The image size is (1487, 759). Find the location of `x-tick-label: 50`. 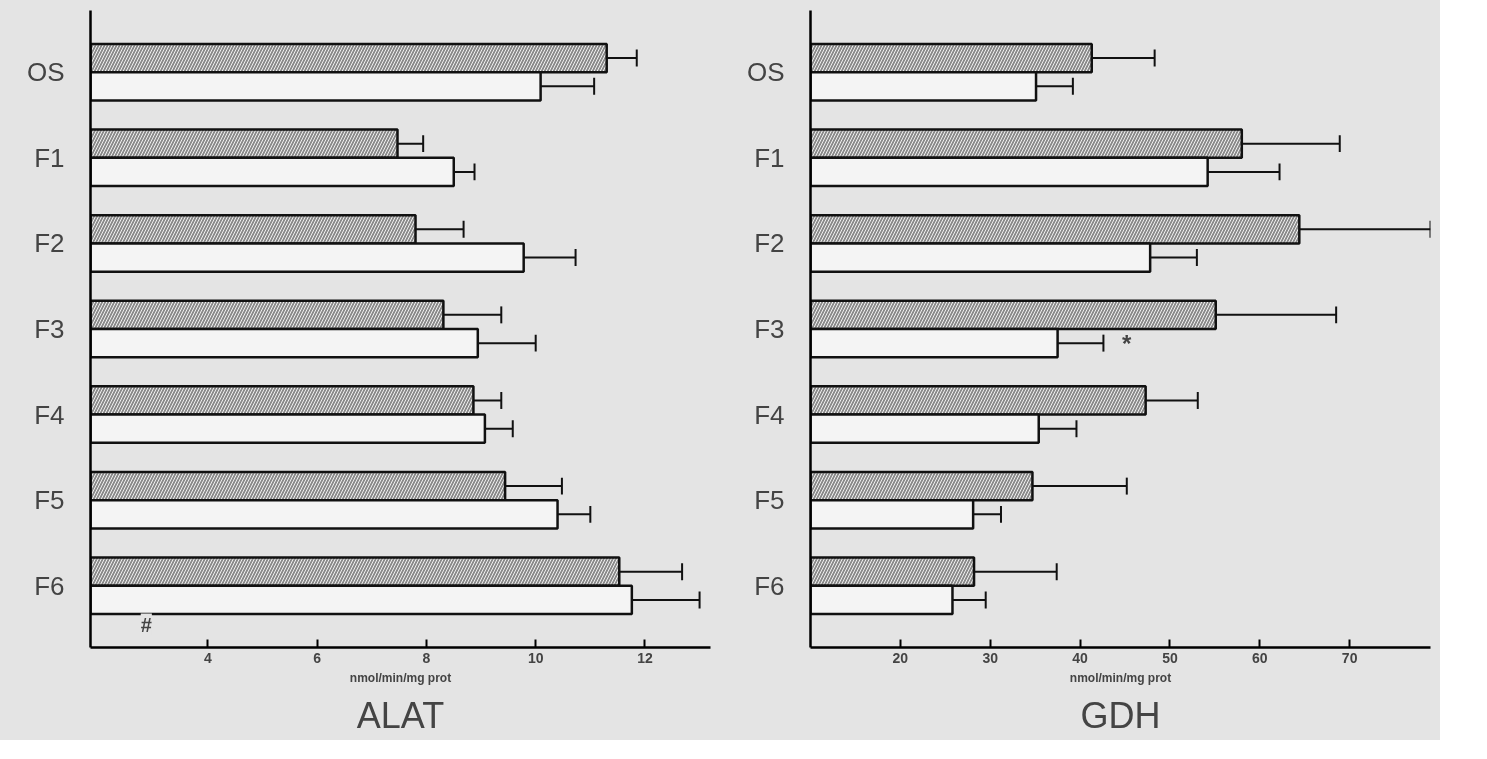

x-tick-label: 50 is located at coordinates (1170, 657).